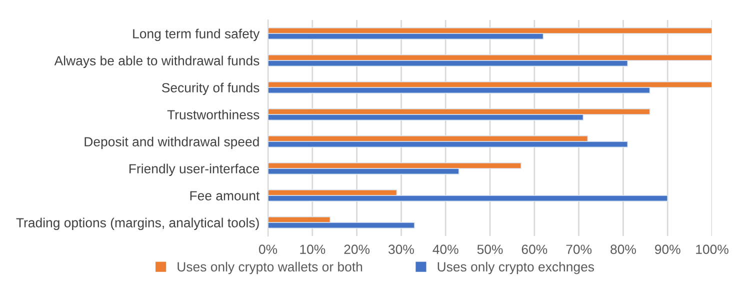  Describe the element at coordinates (157, 62) in the screenshot. I see `y-tick-label: Always be able to withdrawal funds` at that location.